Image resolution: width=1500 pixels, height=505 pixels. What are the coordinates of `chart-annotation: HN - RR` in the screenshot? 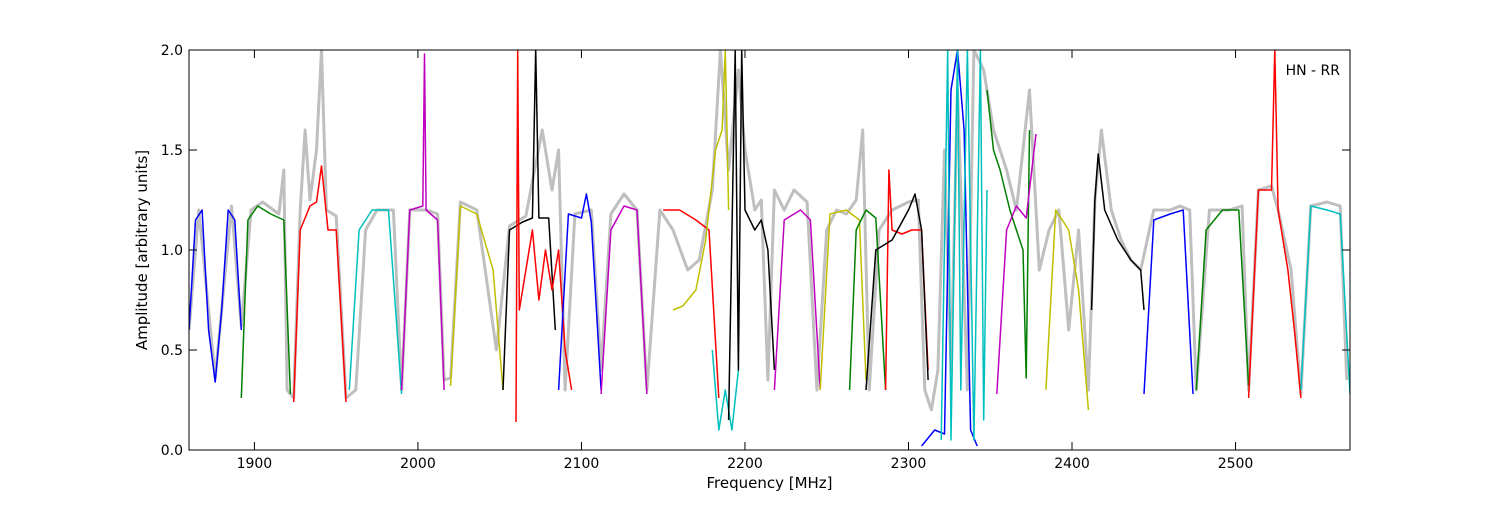 It's located at (1313, 71).